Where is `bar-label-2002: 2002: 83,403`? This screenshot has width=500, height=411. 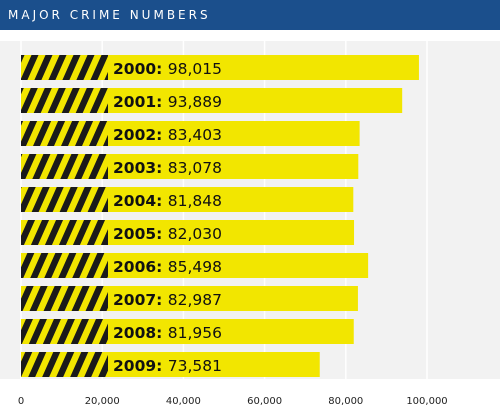 bar-label-2002: 2002: 83,403 is located at coordinates (167, 135).